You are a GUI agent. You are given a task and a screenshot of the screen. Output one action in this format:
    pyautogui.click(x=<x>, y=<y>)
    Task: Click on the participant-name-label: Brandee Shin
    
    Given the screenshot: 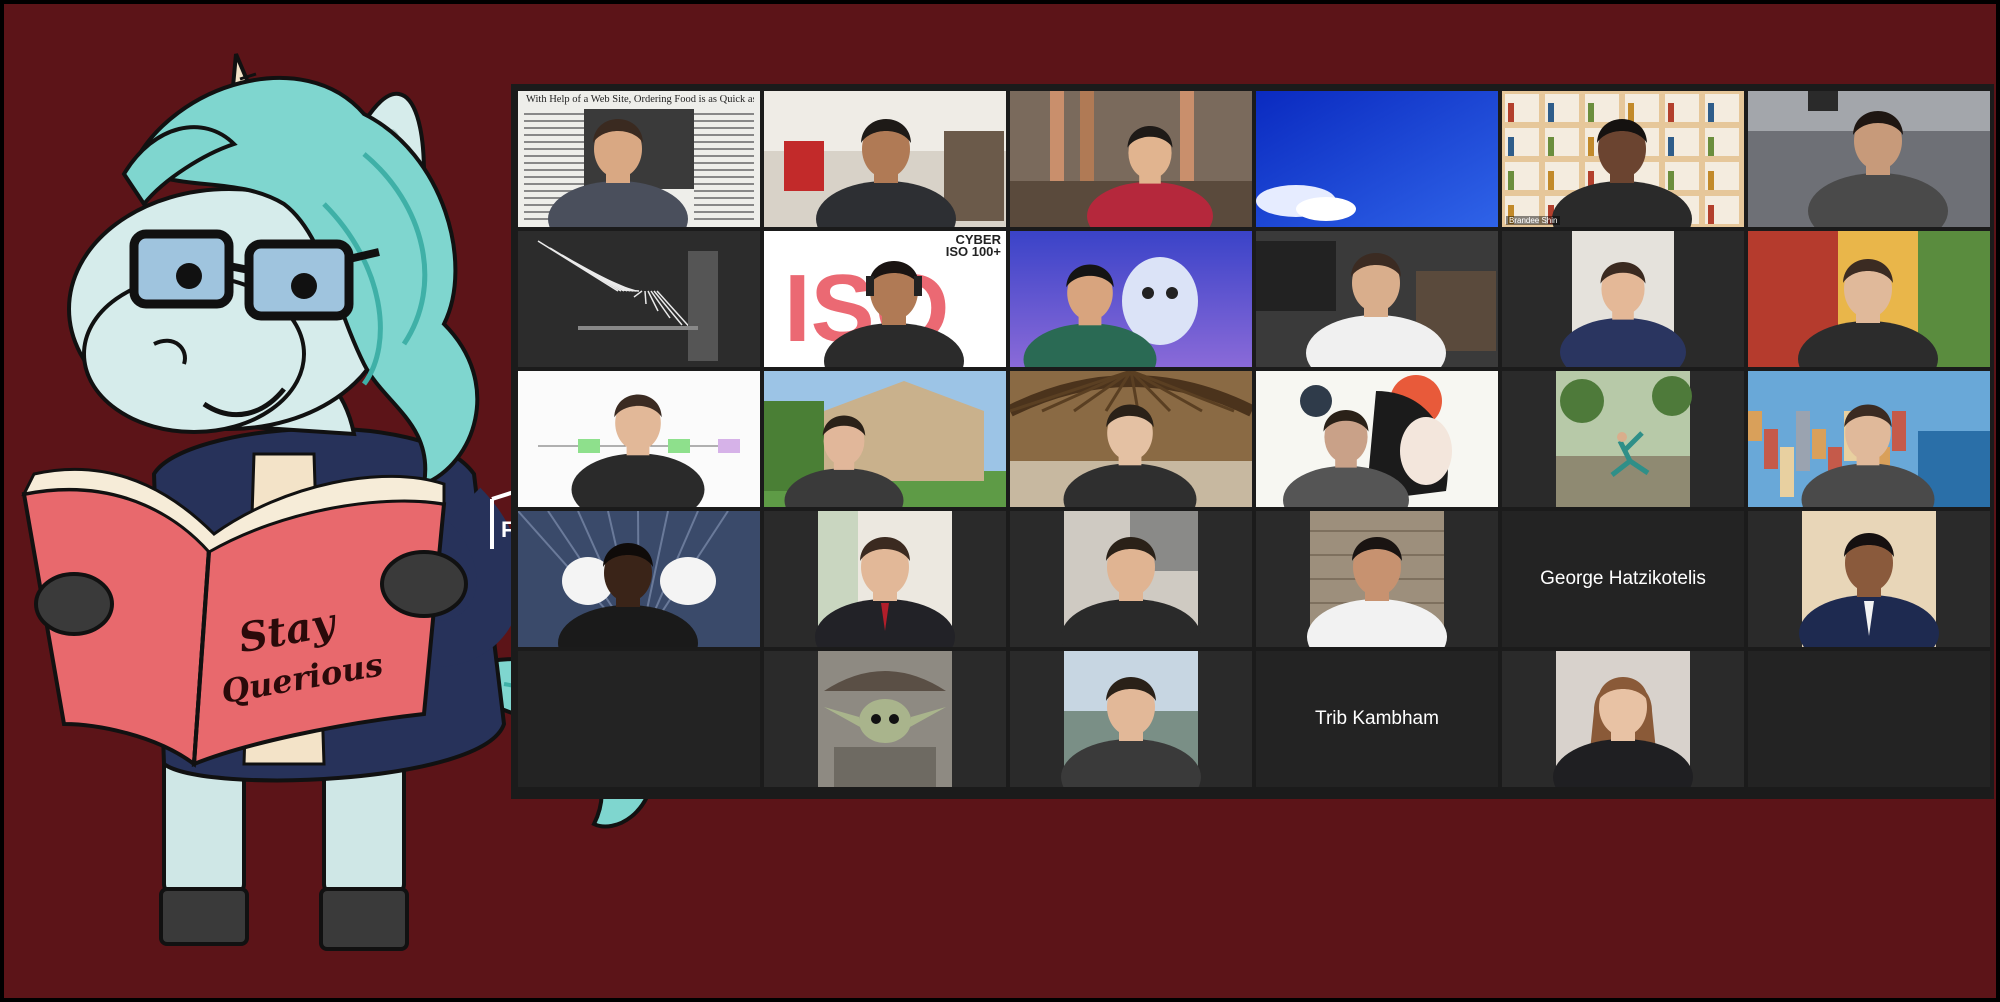 What is the action you would take?
    pyautogui.click(x=1533, y=220)
    